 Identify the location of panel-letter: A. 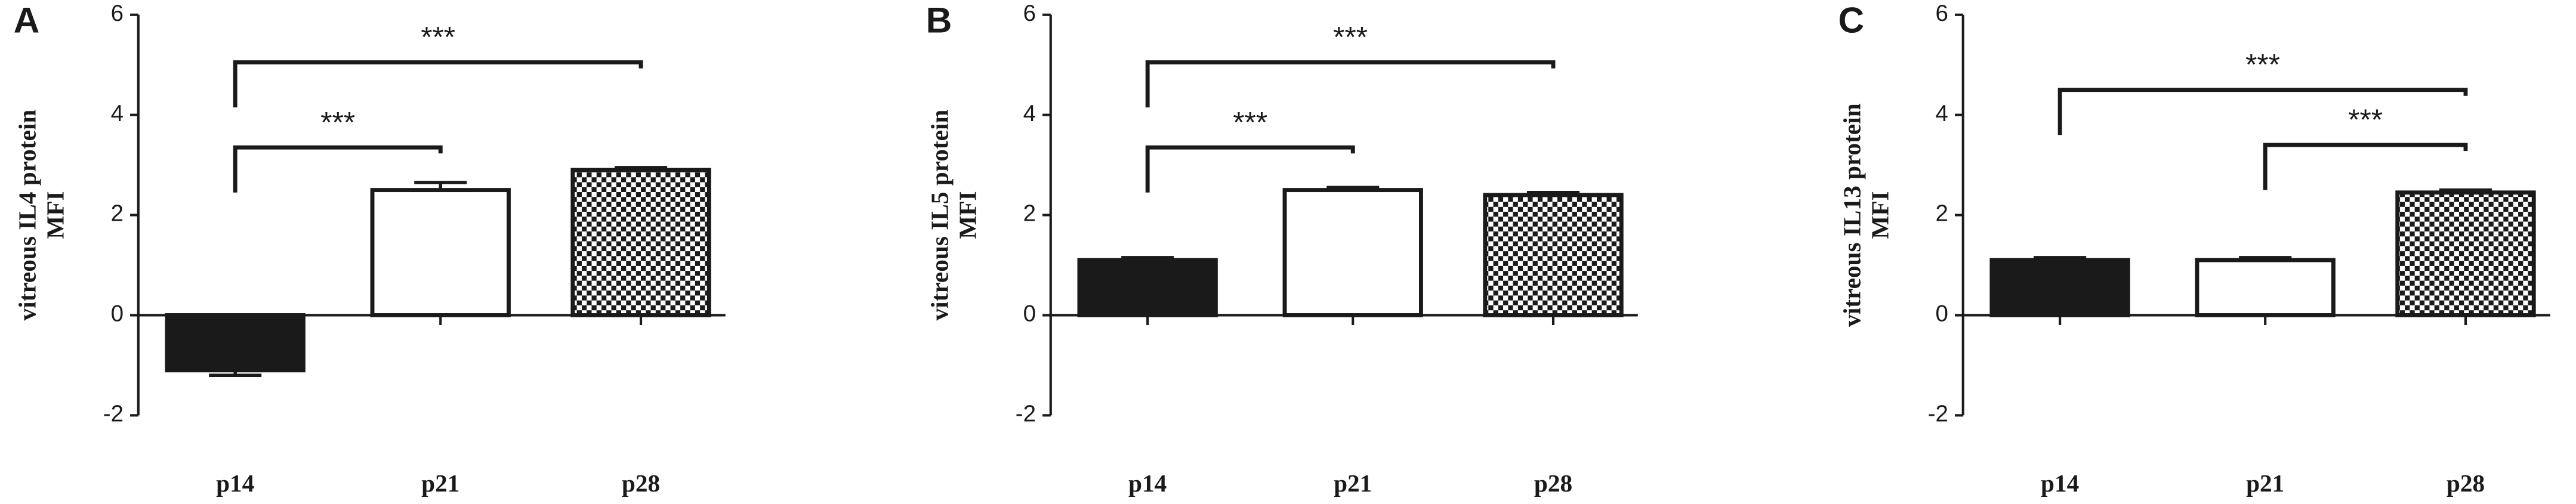
(27, 20).